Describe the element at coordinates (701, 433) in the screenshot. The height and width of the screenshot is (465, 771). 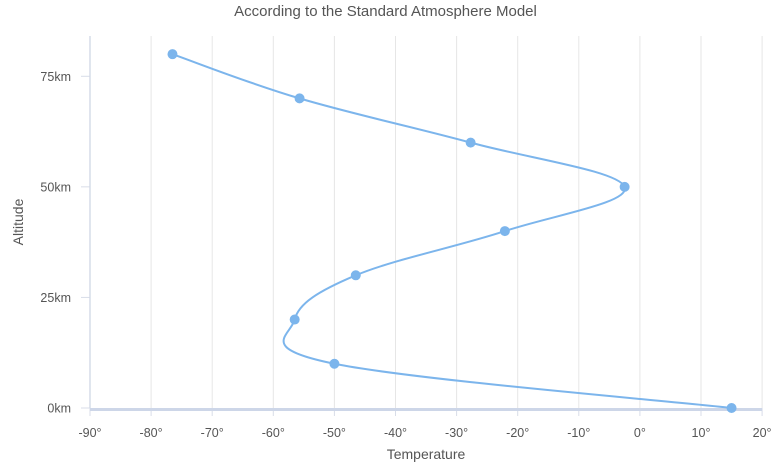
I see `x-tick-label-10: 10°` at that location.